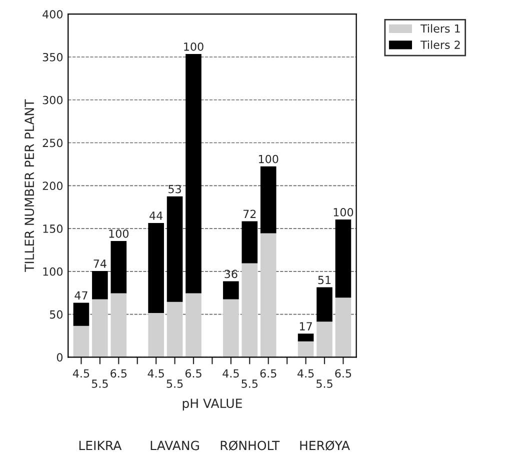 The height and width of the screenshot is (470, 524). What do you see at coordinates (100, 264) in the screenshot?
I see `annotation: 74` at bounding box center [100, 264].